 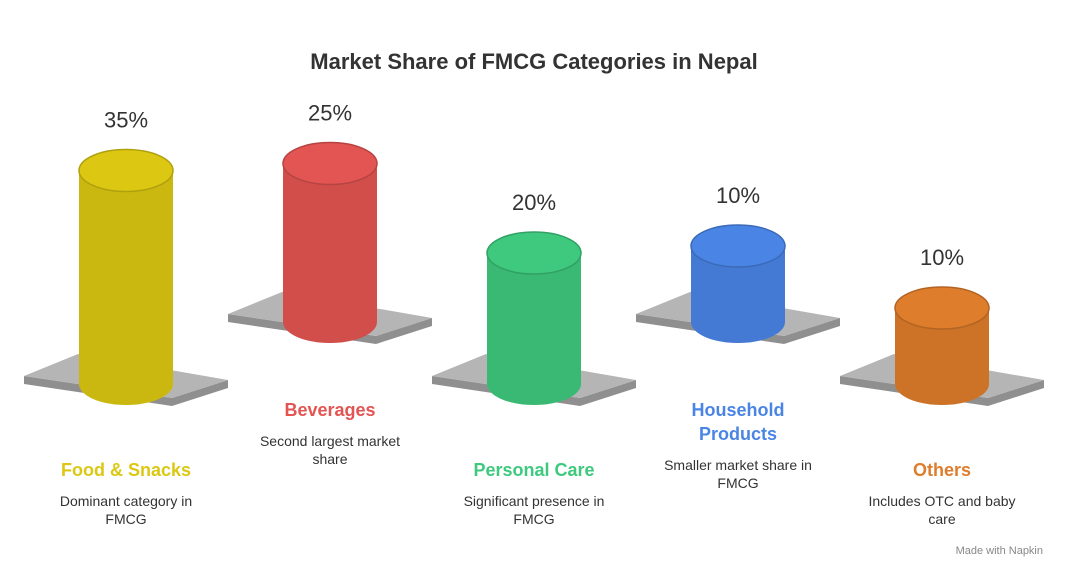 I want to click on value-label: 20%, so click(x=534, y=202).